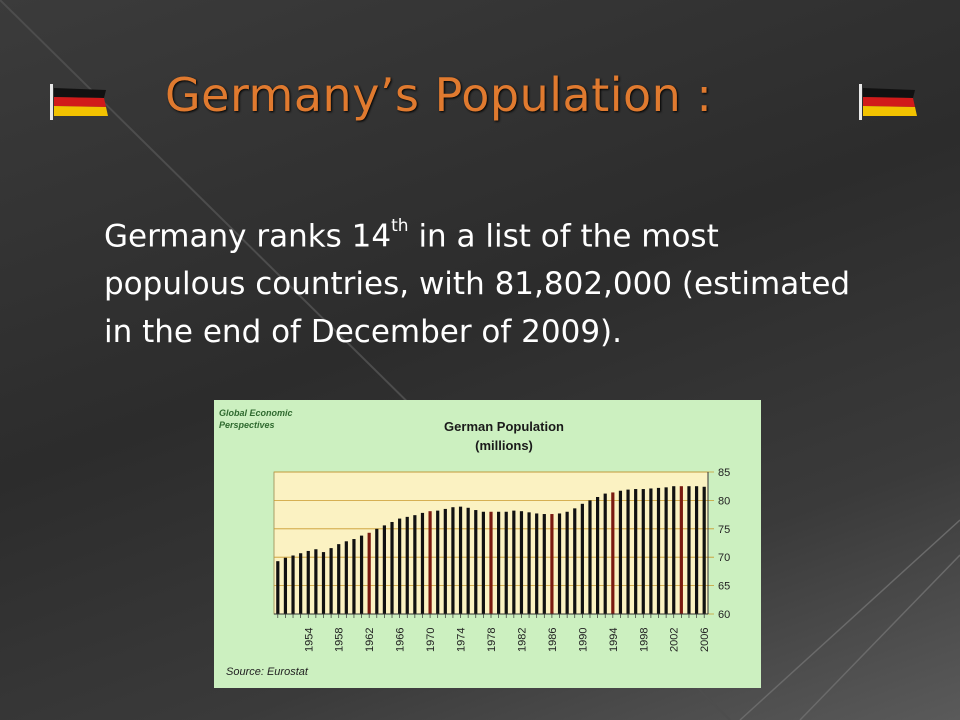 This screenshot has width=960, height=720. What do you see at coordinates (504, 445) in the screenshot?
I see `chart-subtitle: (millions)` at bounding box center [504, 445].